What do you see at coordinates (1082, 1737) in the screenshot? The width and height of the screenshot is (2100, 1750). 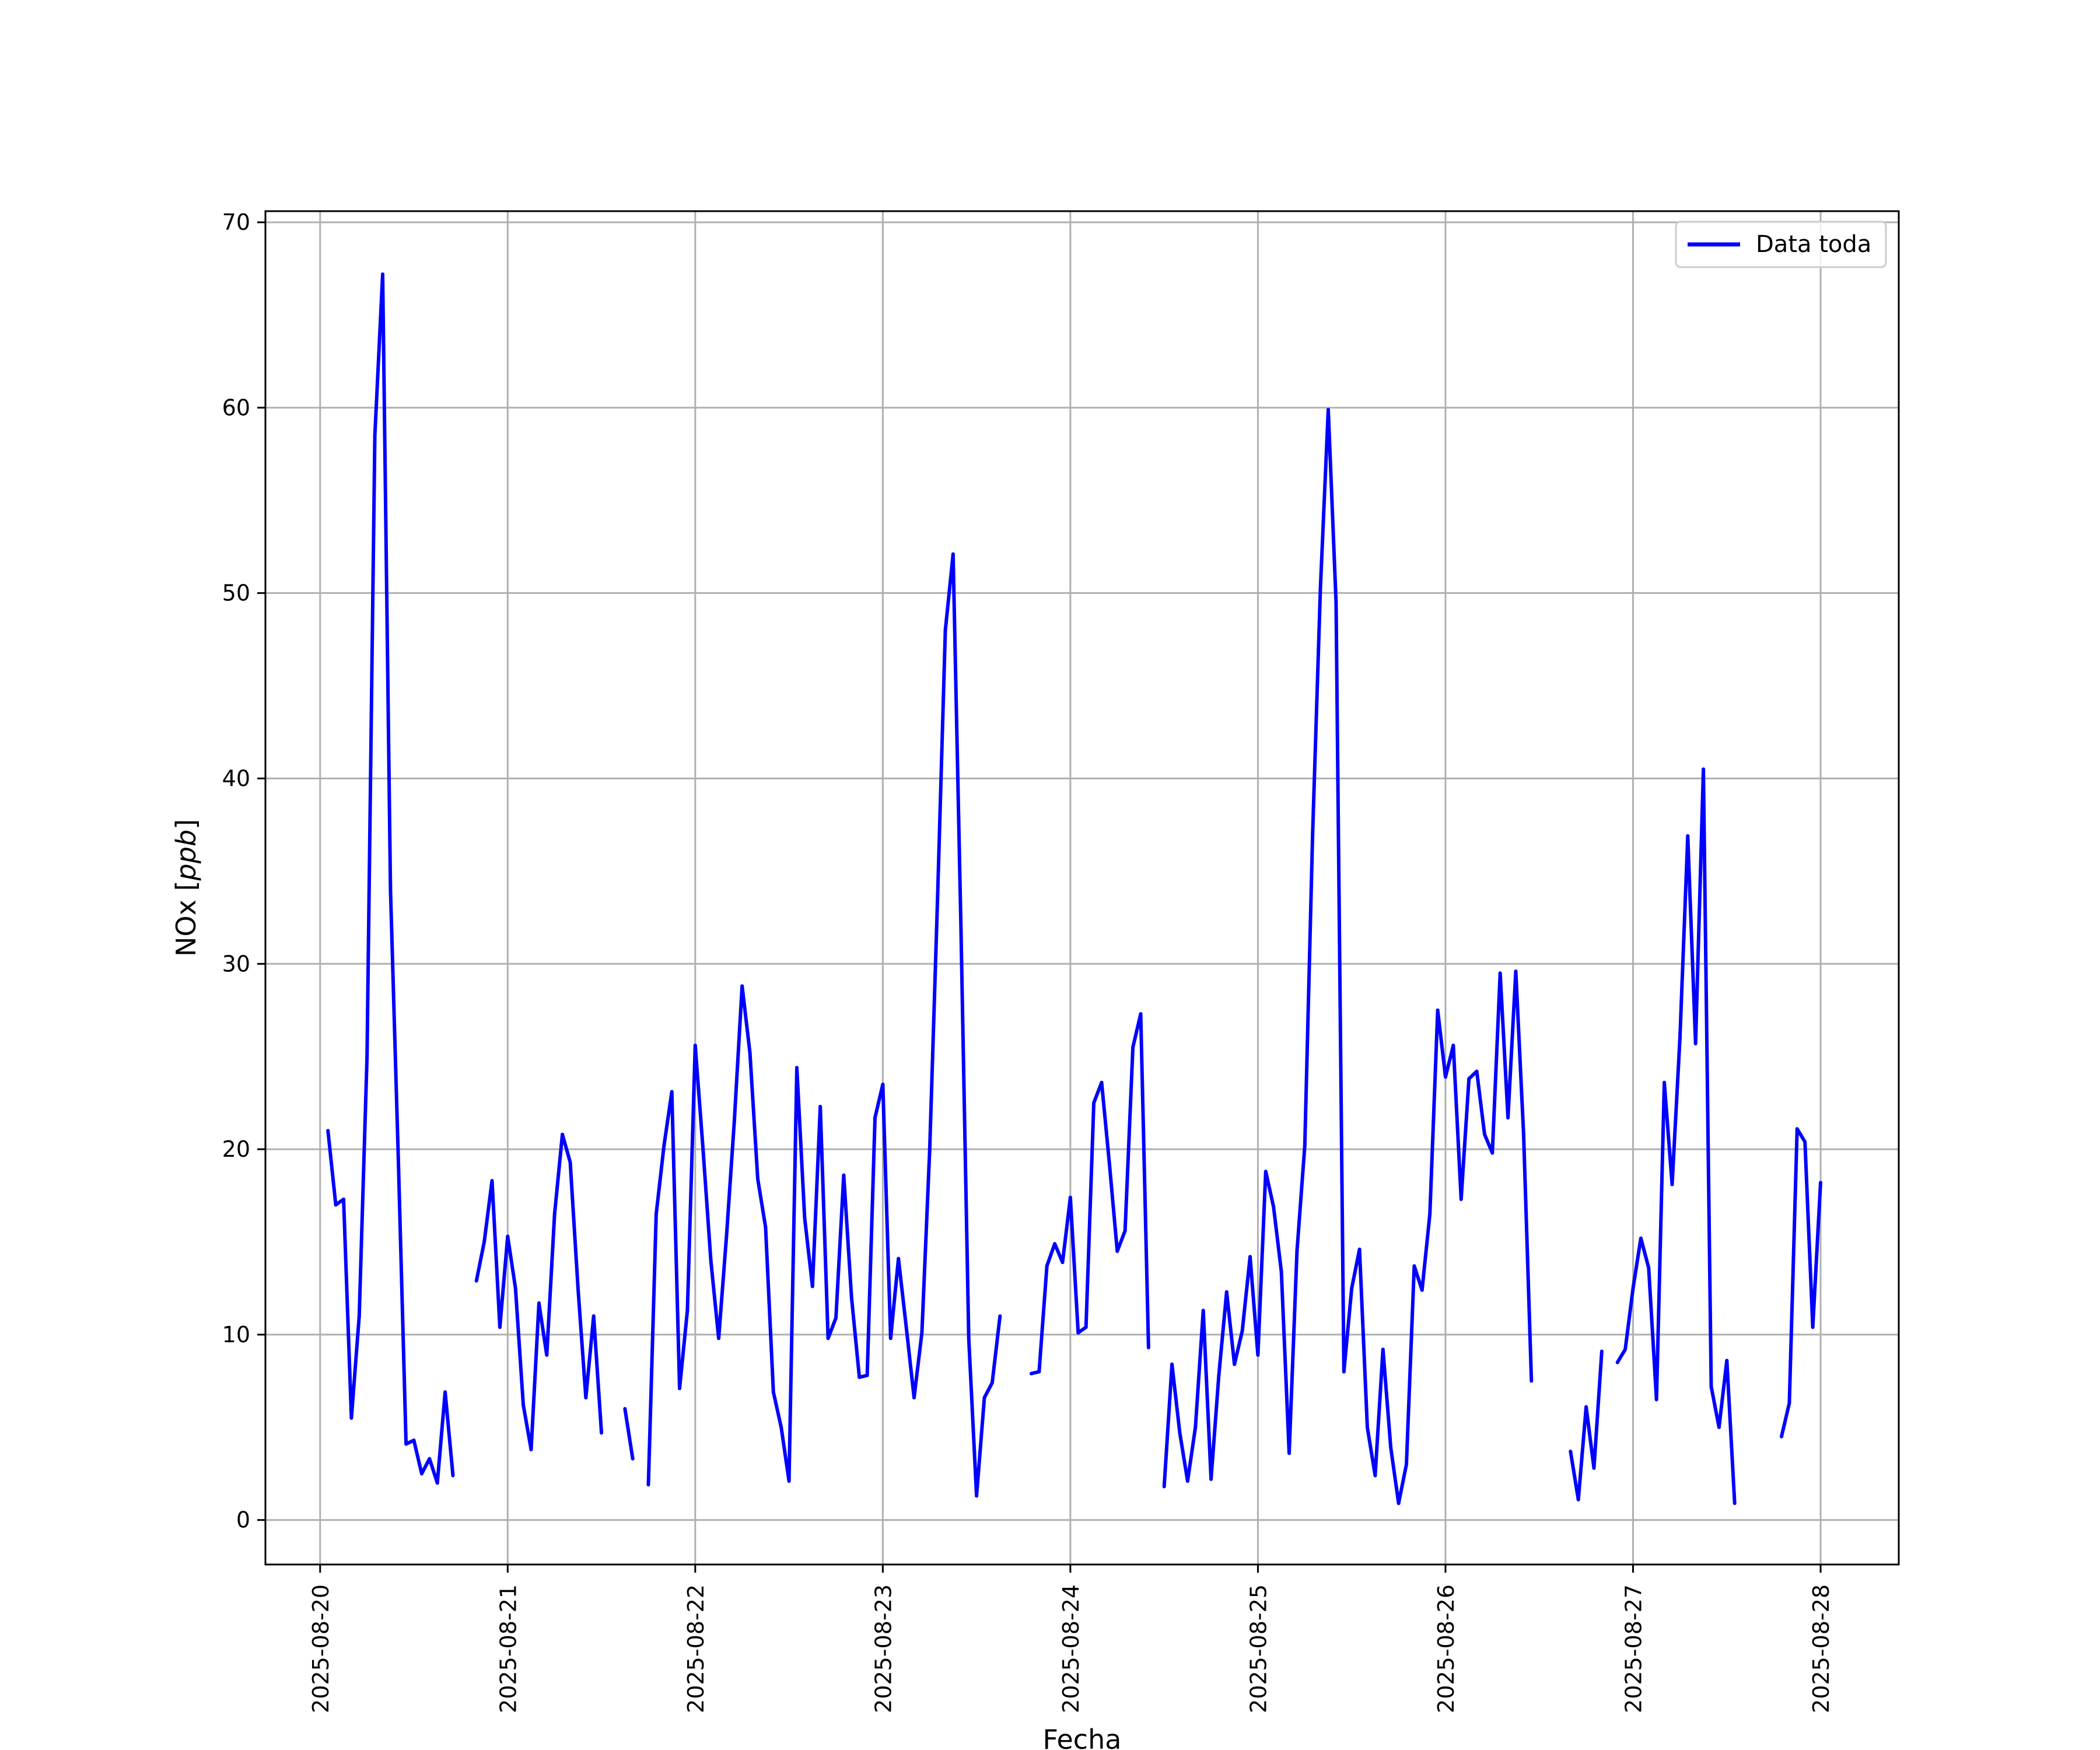 I see `x-axis-label: Fecha` at bounding box center [1082, 1737].